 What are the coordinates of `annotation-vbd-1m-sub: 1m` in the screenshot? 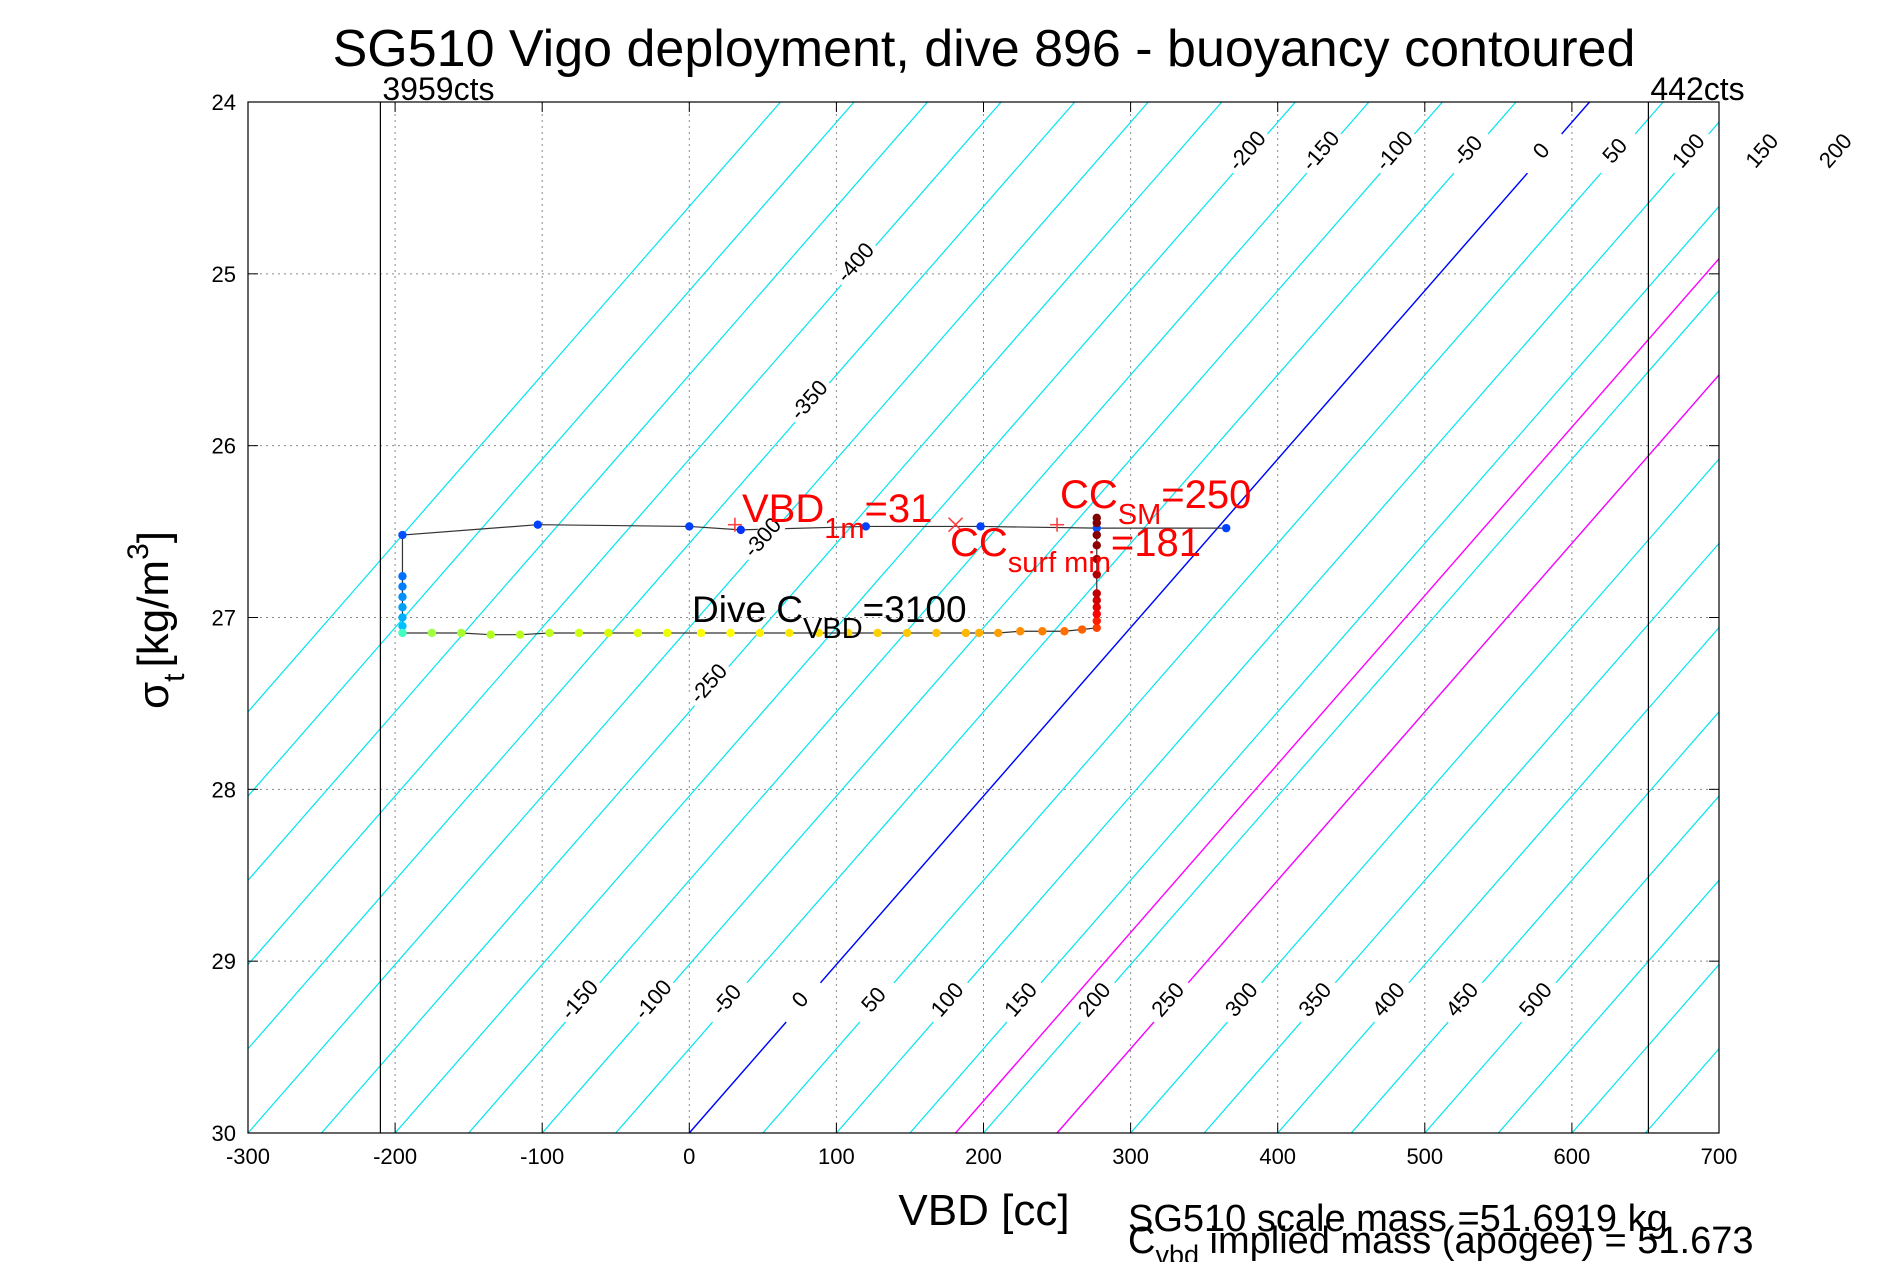 It's located at (844, 529).